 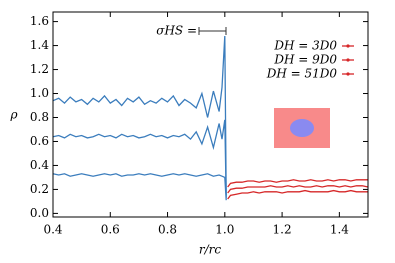 What do you see at coordinates (302, 74) in the screenshot?
I see `legend-label: DH = 51D0` at bounding box center [302, 74].